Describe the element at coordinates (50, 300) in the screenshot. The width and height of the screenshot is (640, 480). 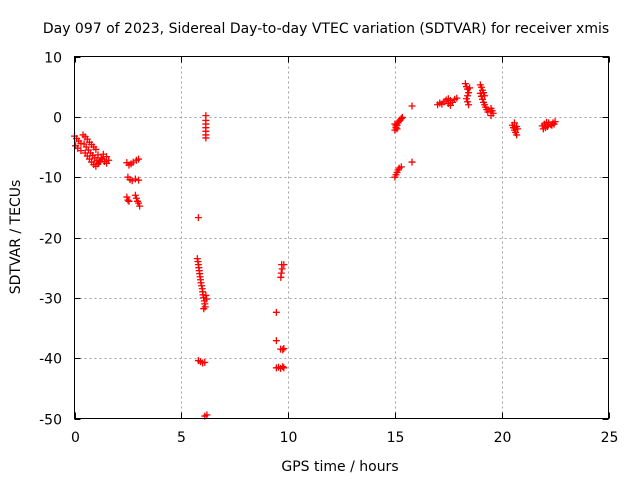
I see `y-tick-label: -30` at that location.